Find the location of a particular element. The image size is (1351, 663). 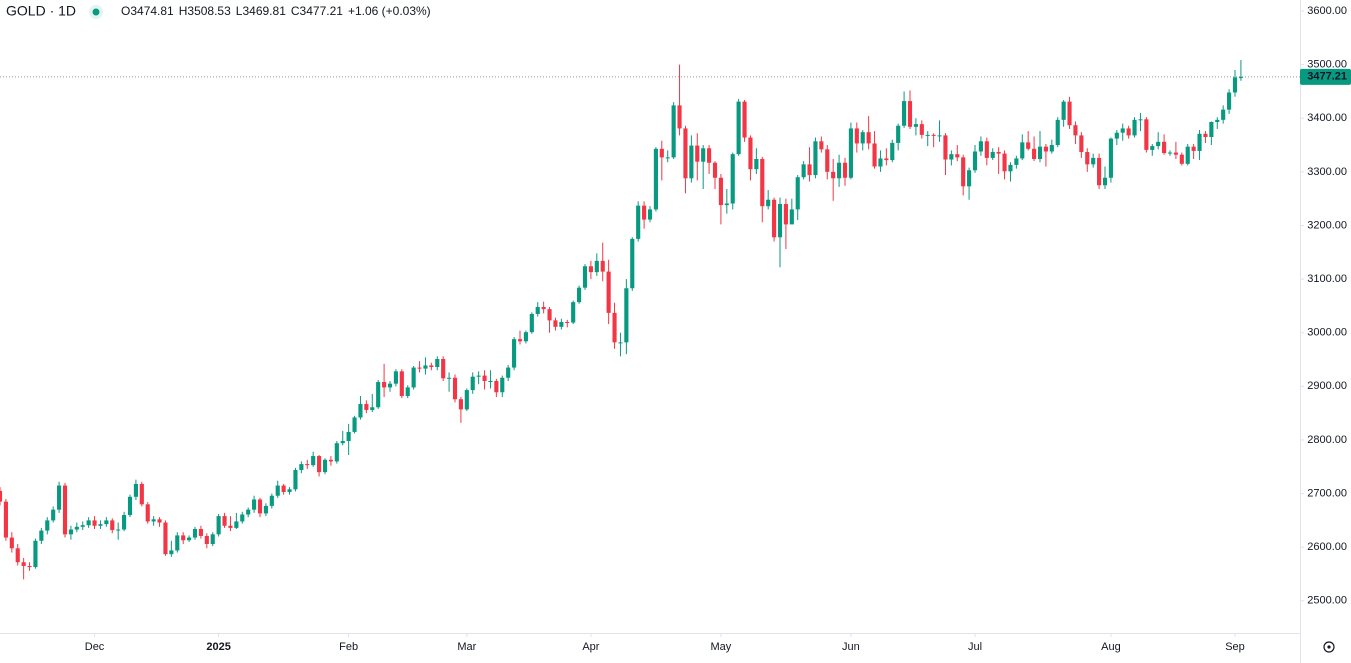

settings-icon is located at coordinates (1329, 647).